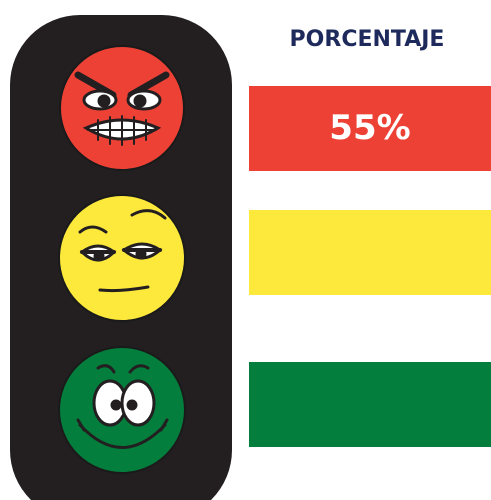 This screenshot has height=500, width=491. What do you see at coordinates (122, 108) in the screenshot?
I see `angry-face` at bounding box center [122, 108].